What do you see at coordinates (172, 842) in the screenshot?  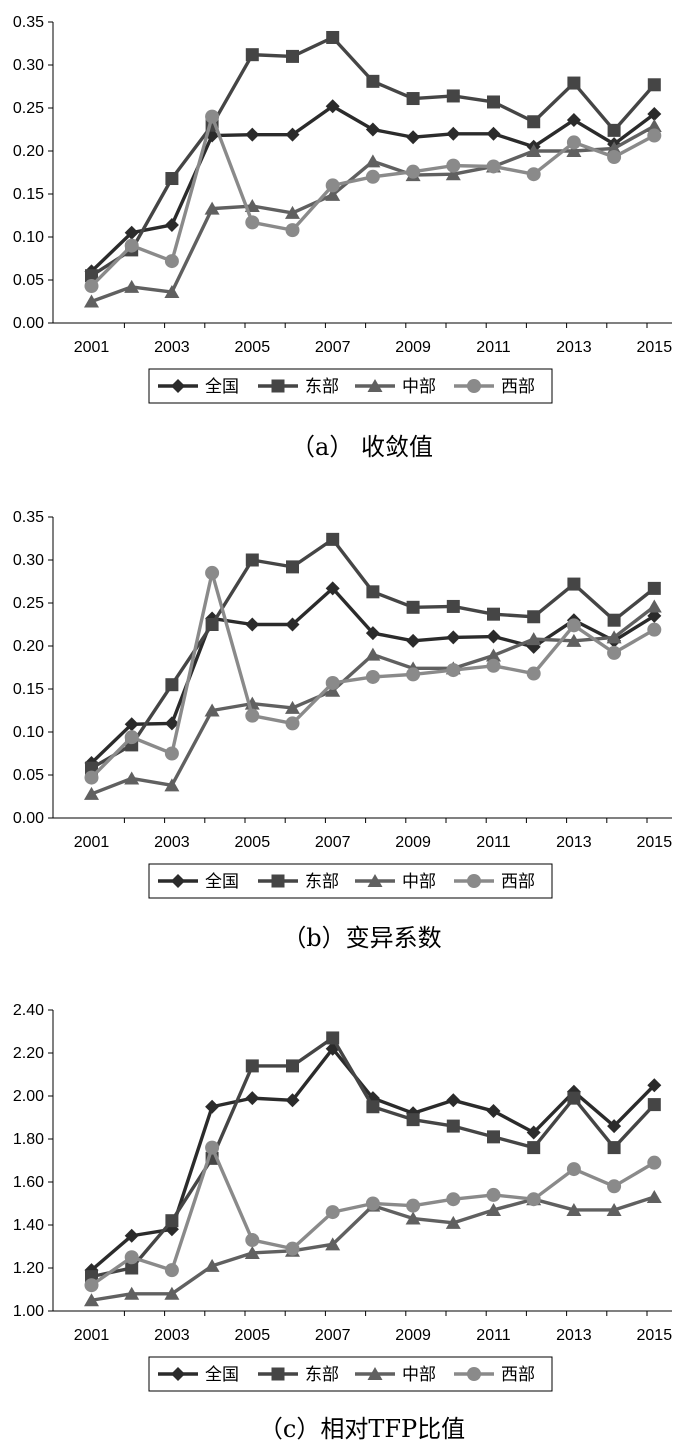 I see `x-tick-label: 2003` at bounding box center [172, 842].